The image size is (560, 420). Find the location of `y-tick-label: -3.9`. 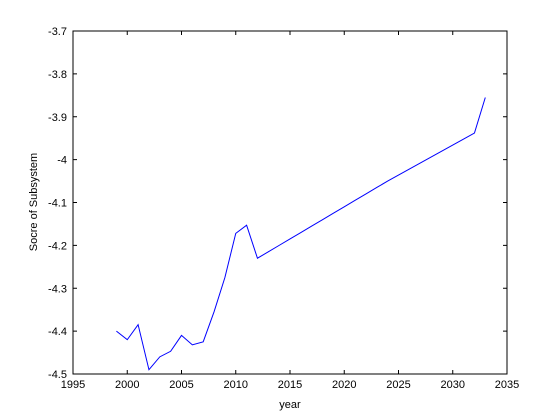

y-tick-label: -3.9 is located at coordinates (57, 118).